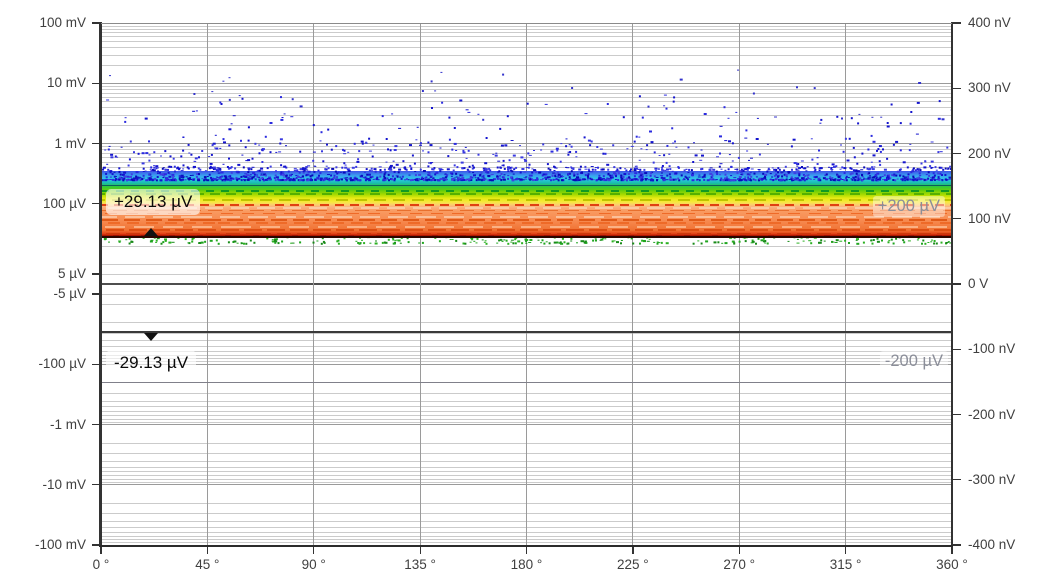  I want to click on marker-triangle-down-icon, so click(150, 337).